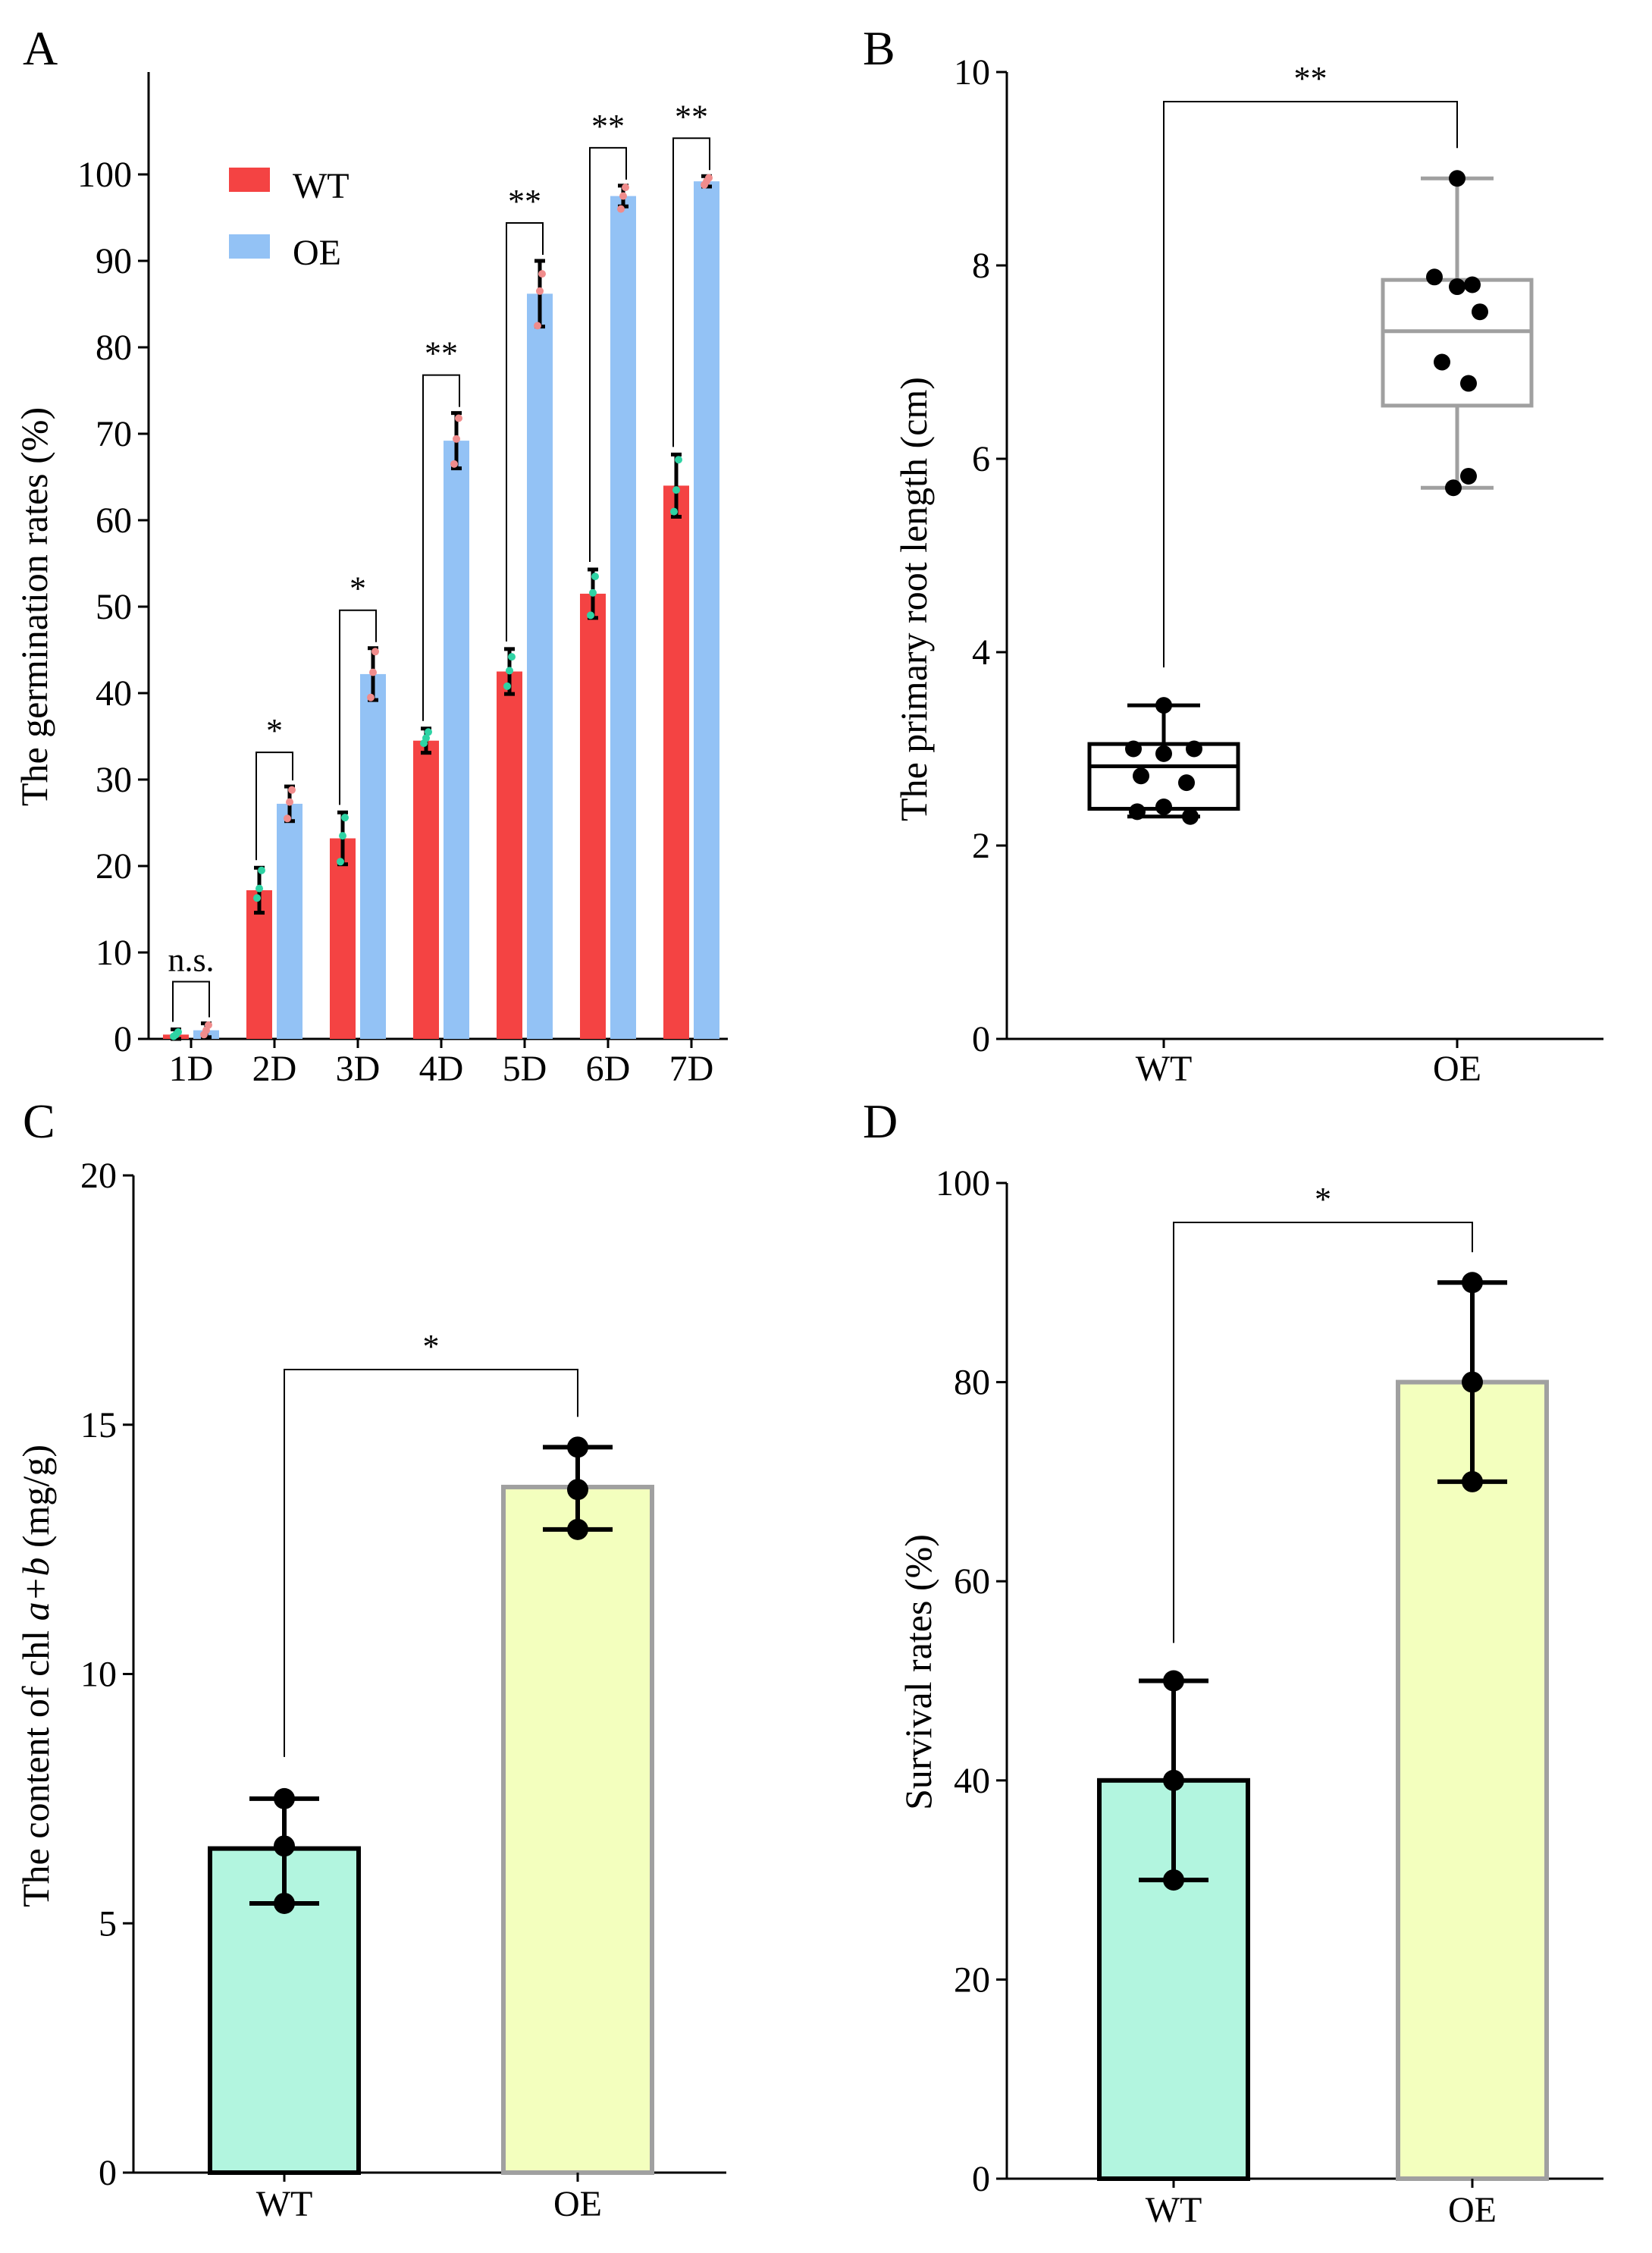 The image size is (1652, 2253). I want to click on panelC-sig-bracket, so click(431, 1563).